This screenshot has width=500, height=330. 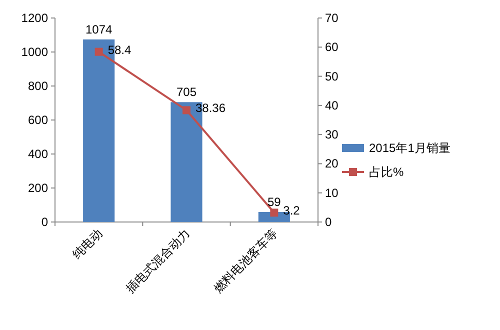 I want to click on y-tick-label: 1000, so click(x=34, y=52).